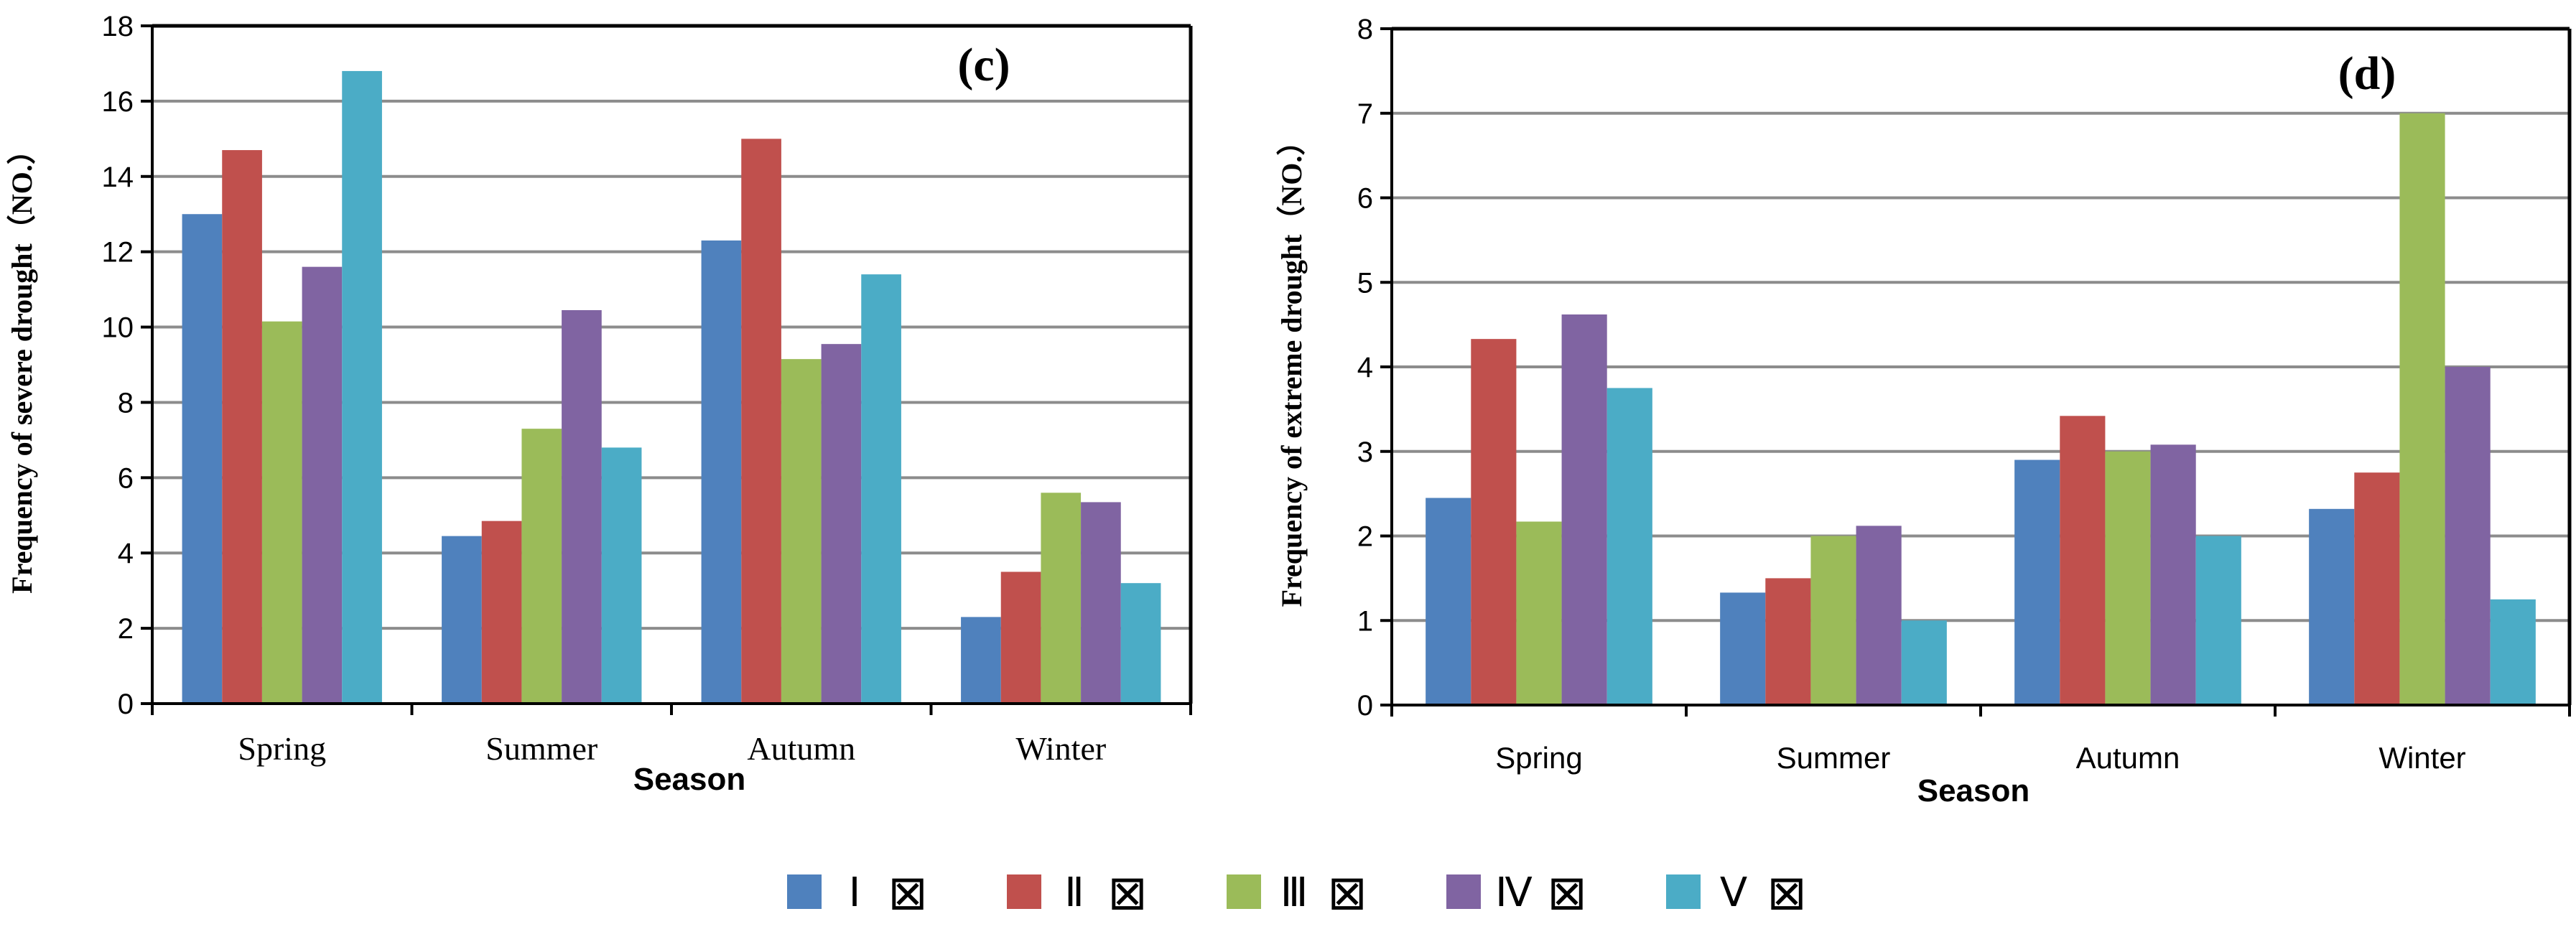 The width and height of the screenshot is (2576, 947). I want to click on chart-d-category-label: Summer, so click(1834, 758).